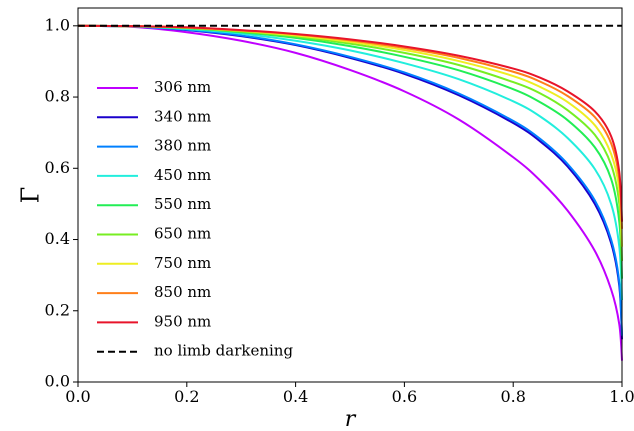 The width and height of the screenshot is (634, 431). What do you see at coordinates (182, 292) in the screenshot?
I see `legend-label: 850 nm` at bounding box center [182, 292].